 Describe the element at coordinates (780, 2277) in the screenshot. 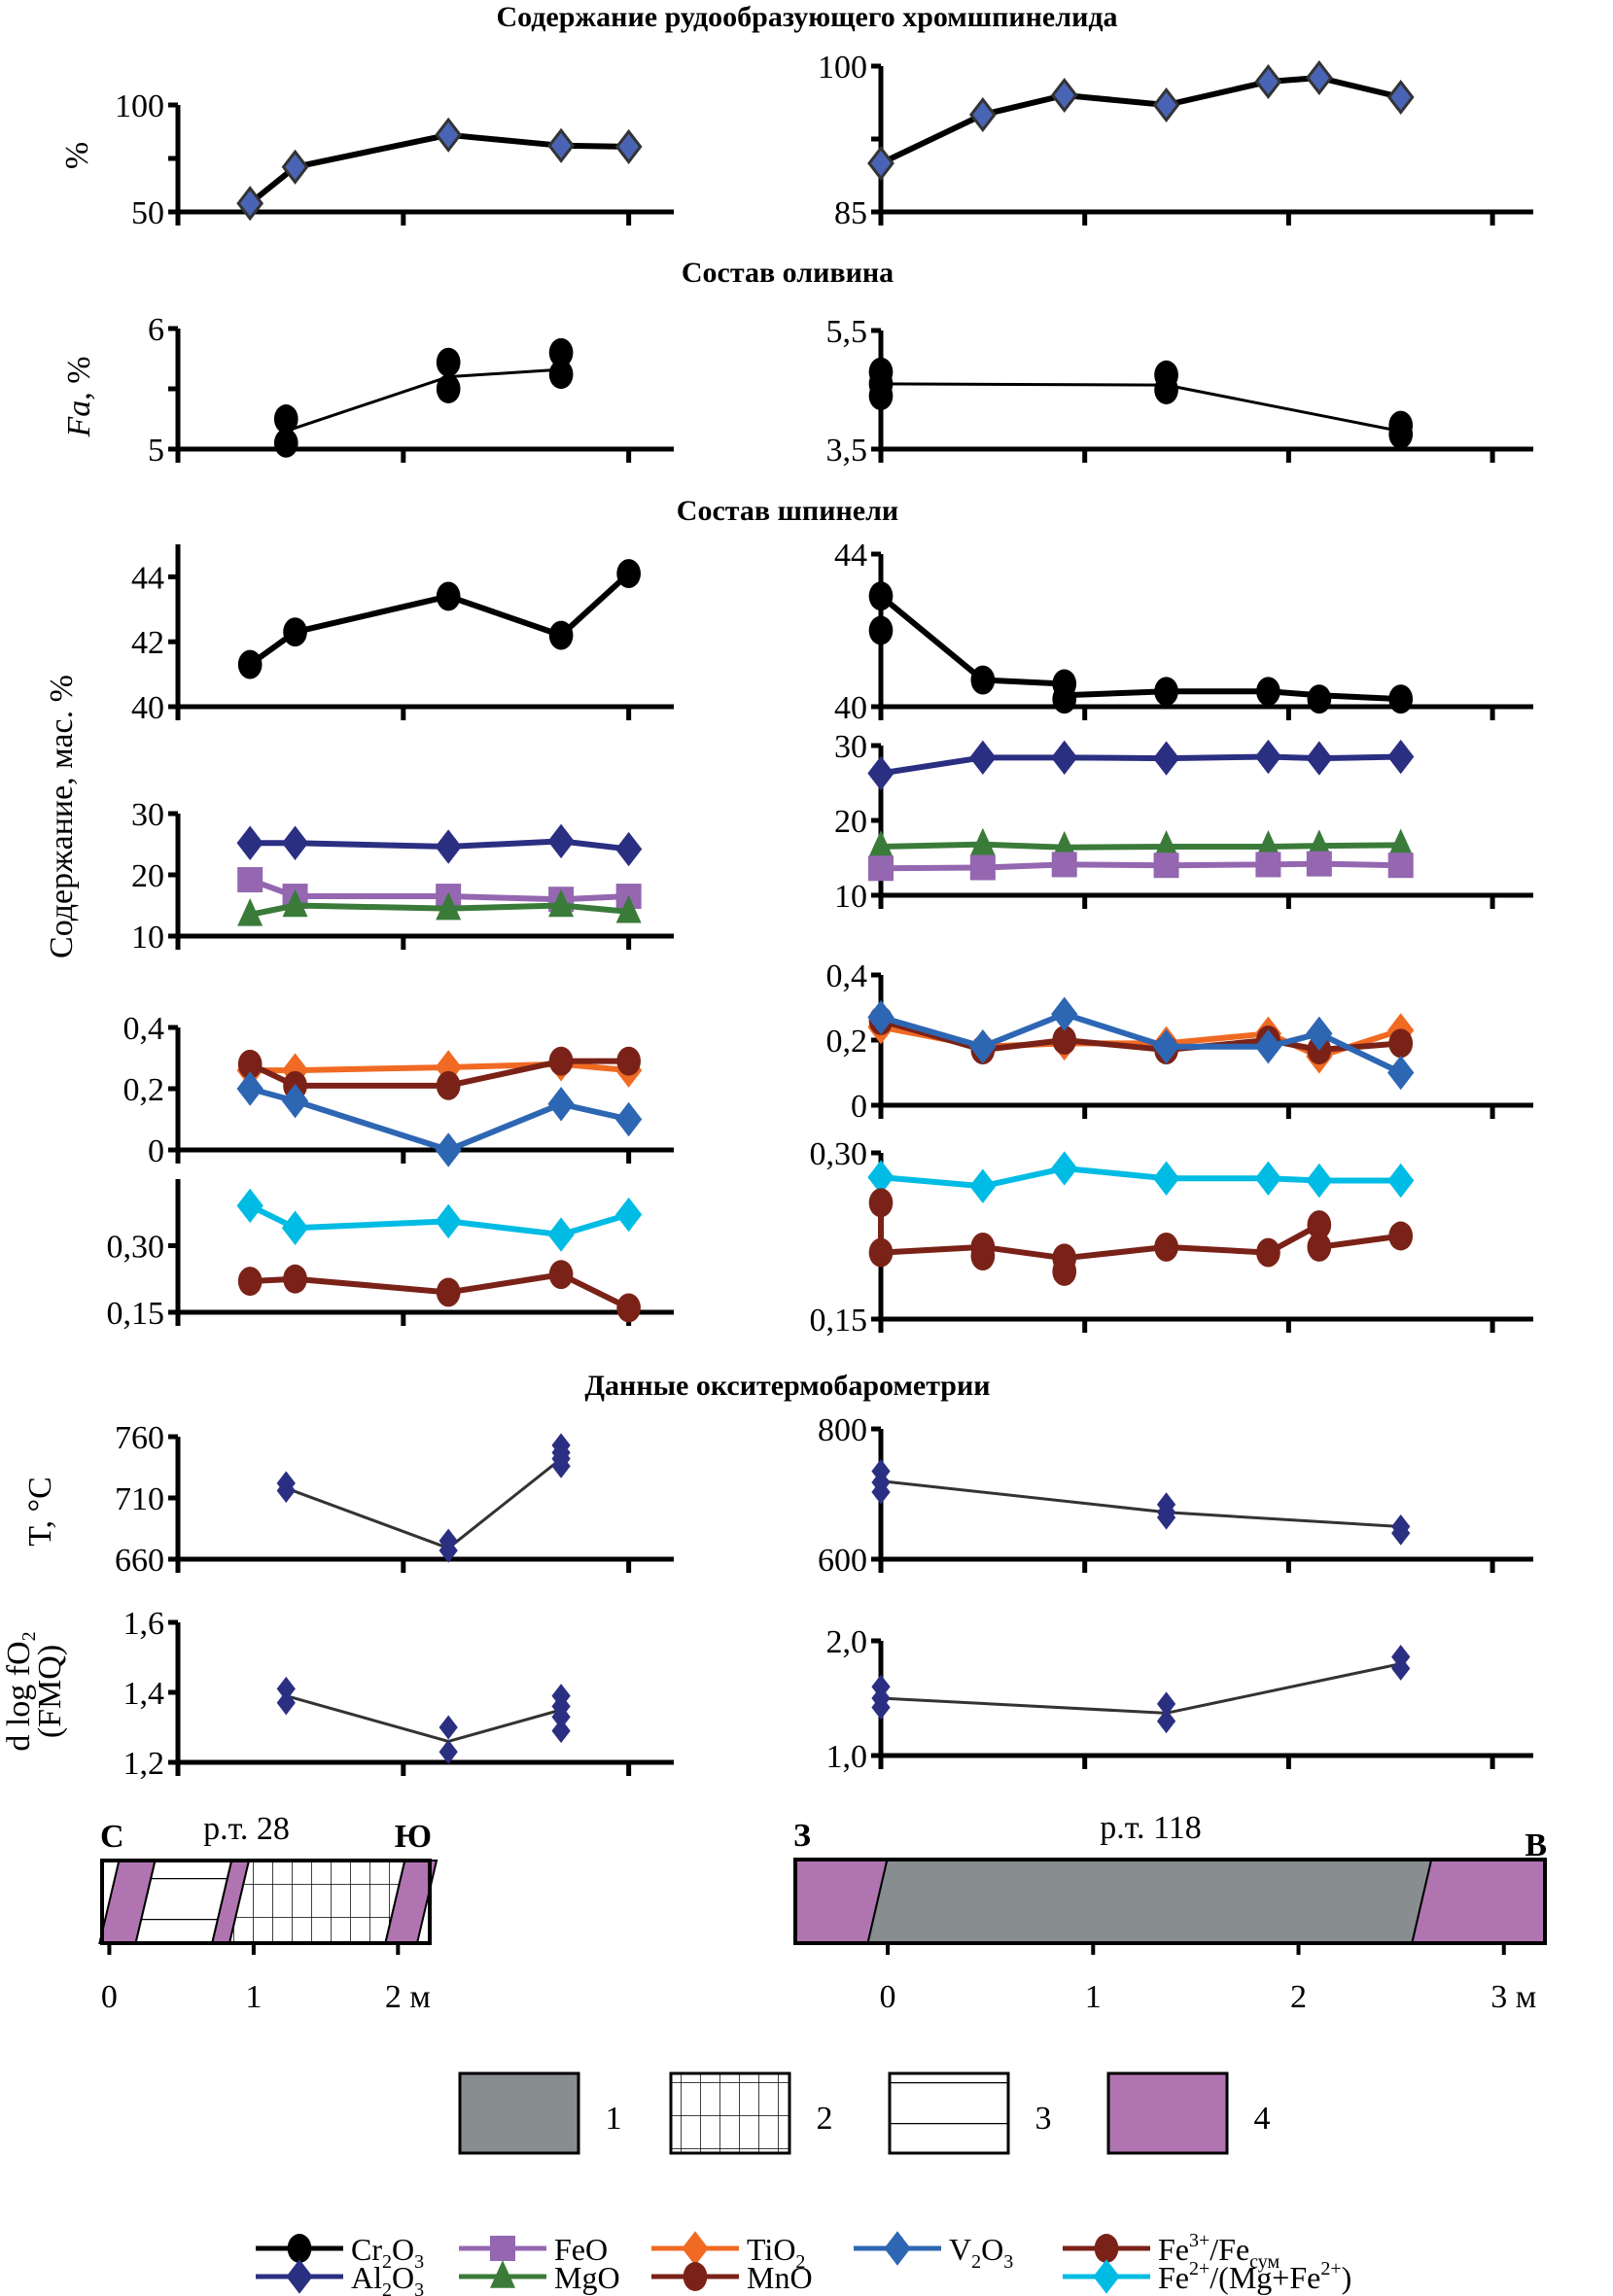

I see `legend-label-part: MnO` at that location.